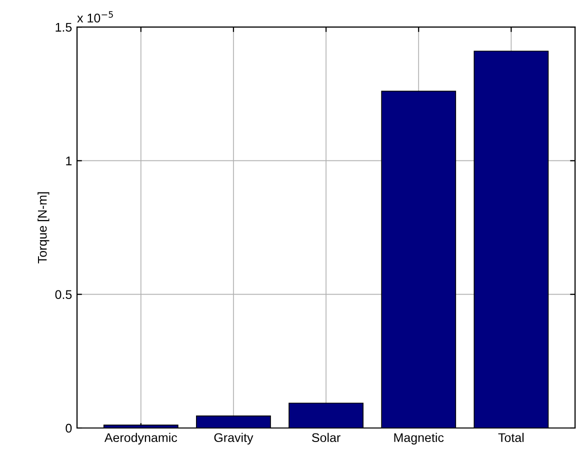 The image size is (588, 451). Describe the element at coordinates (511, 437) in the screenshot. I see `x-tick-label: Total` at that location.